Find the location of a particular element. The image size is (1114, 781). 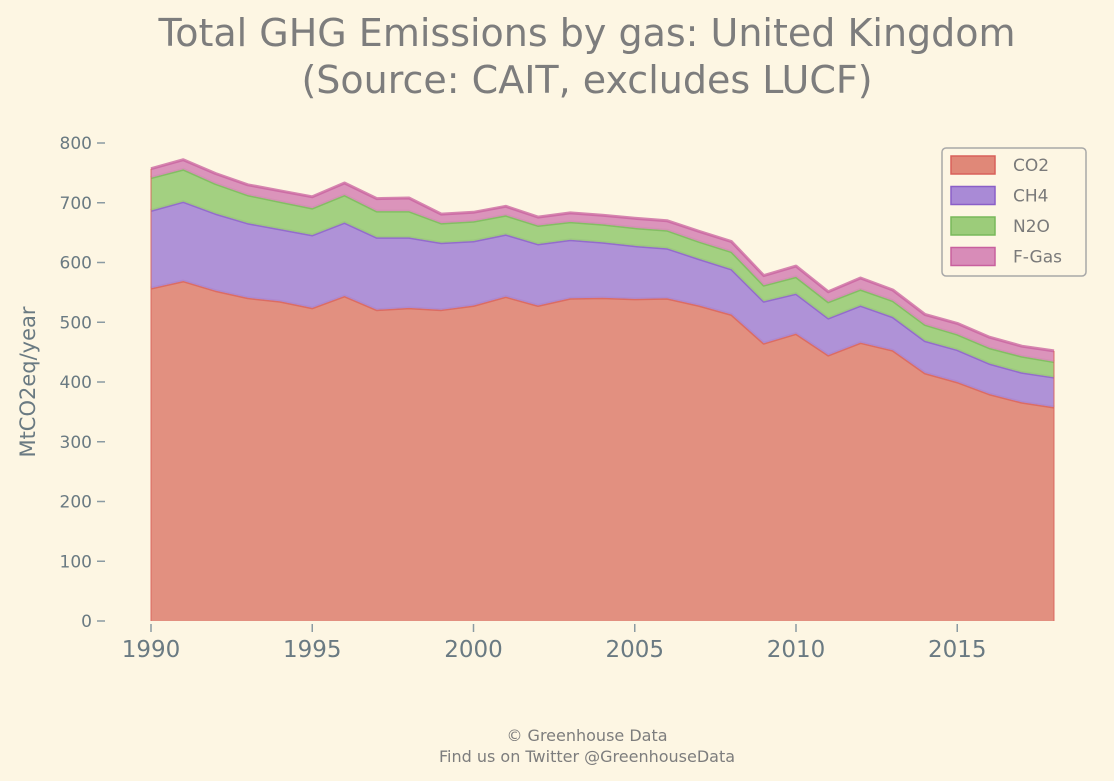

y-tick-label: 600 is located at coordinates (76, 264).